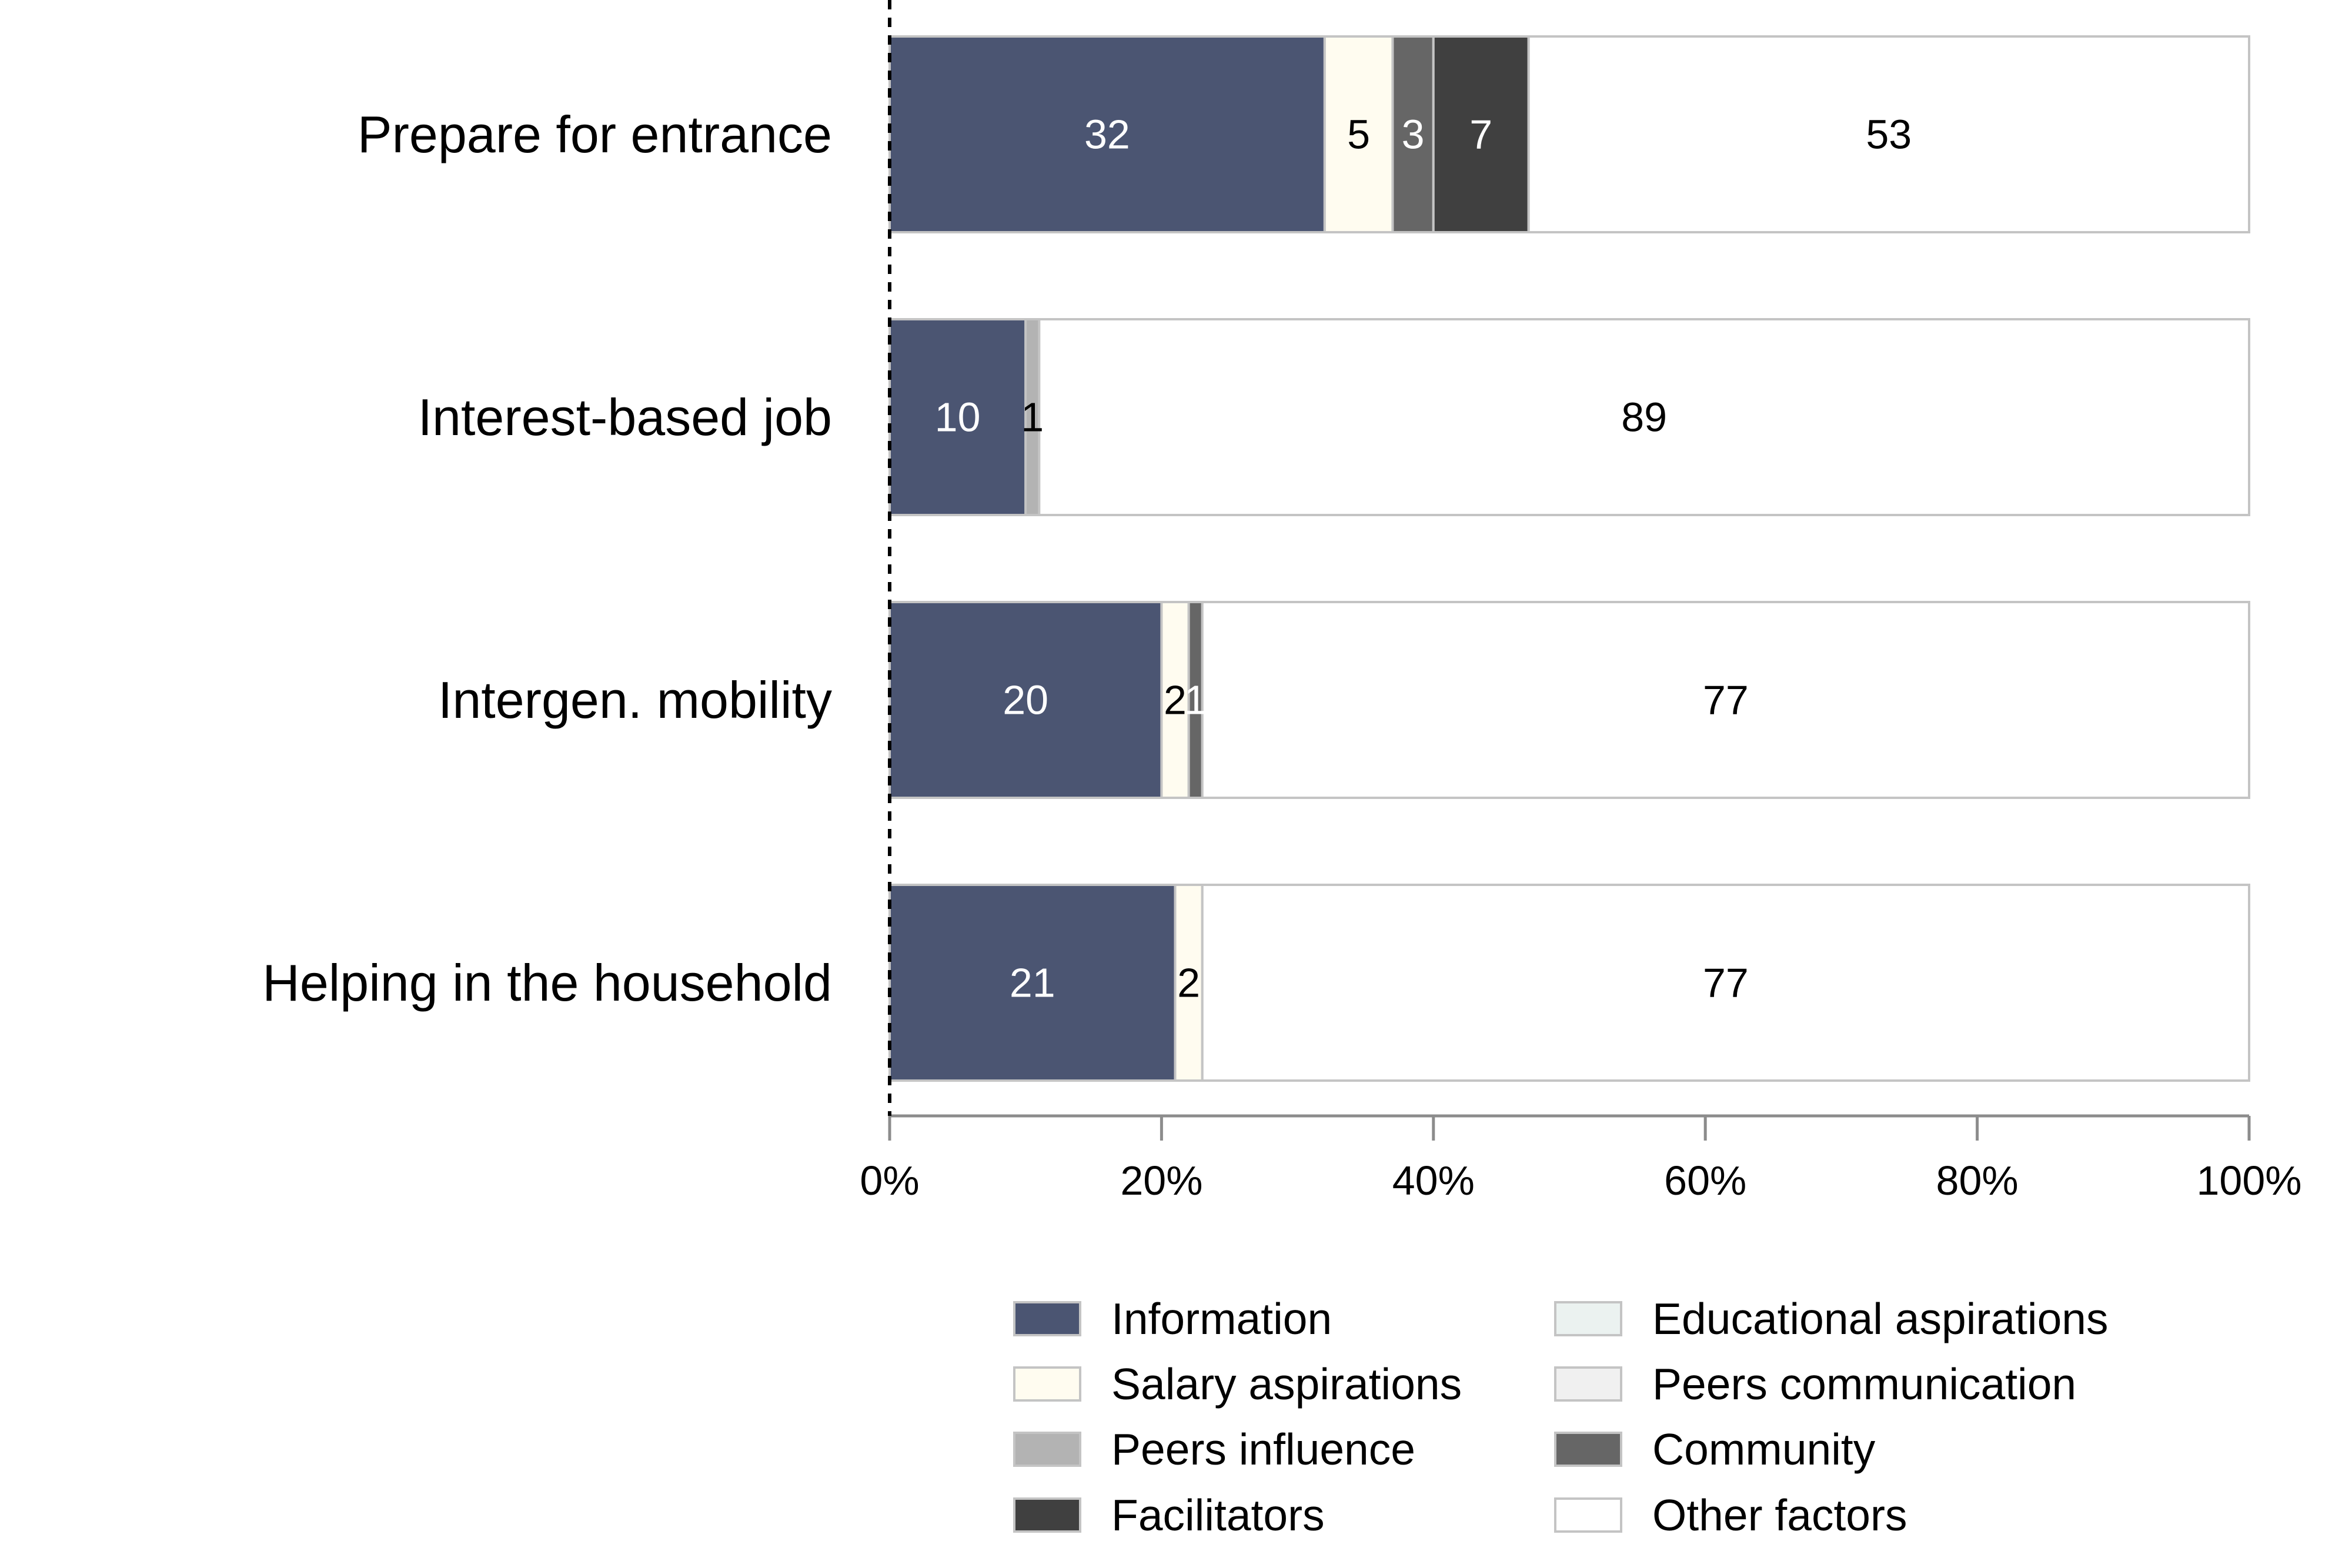  I want to click on data-label-community-1: 3, so click(1413, 135).